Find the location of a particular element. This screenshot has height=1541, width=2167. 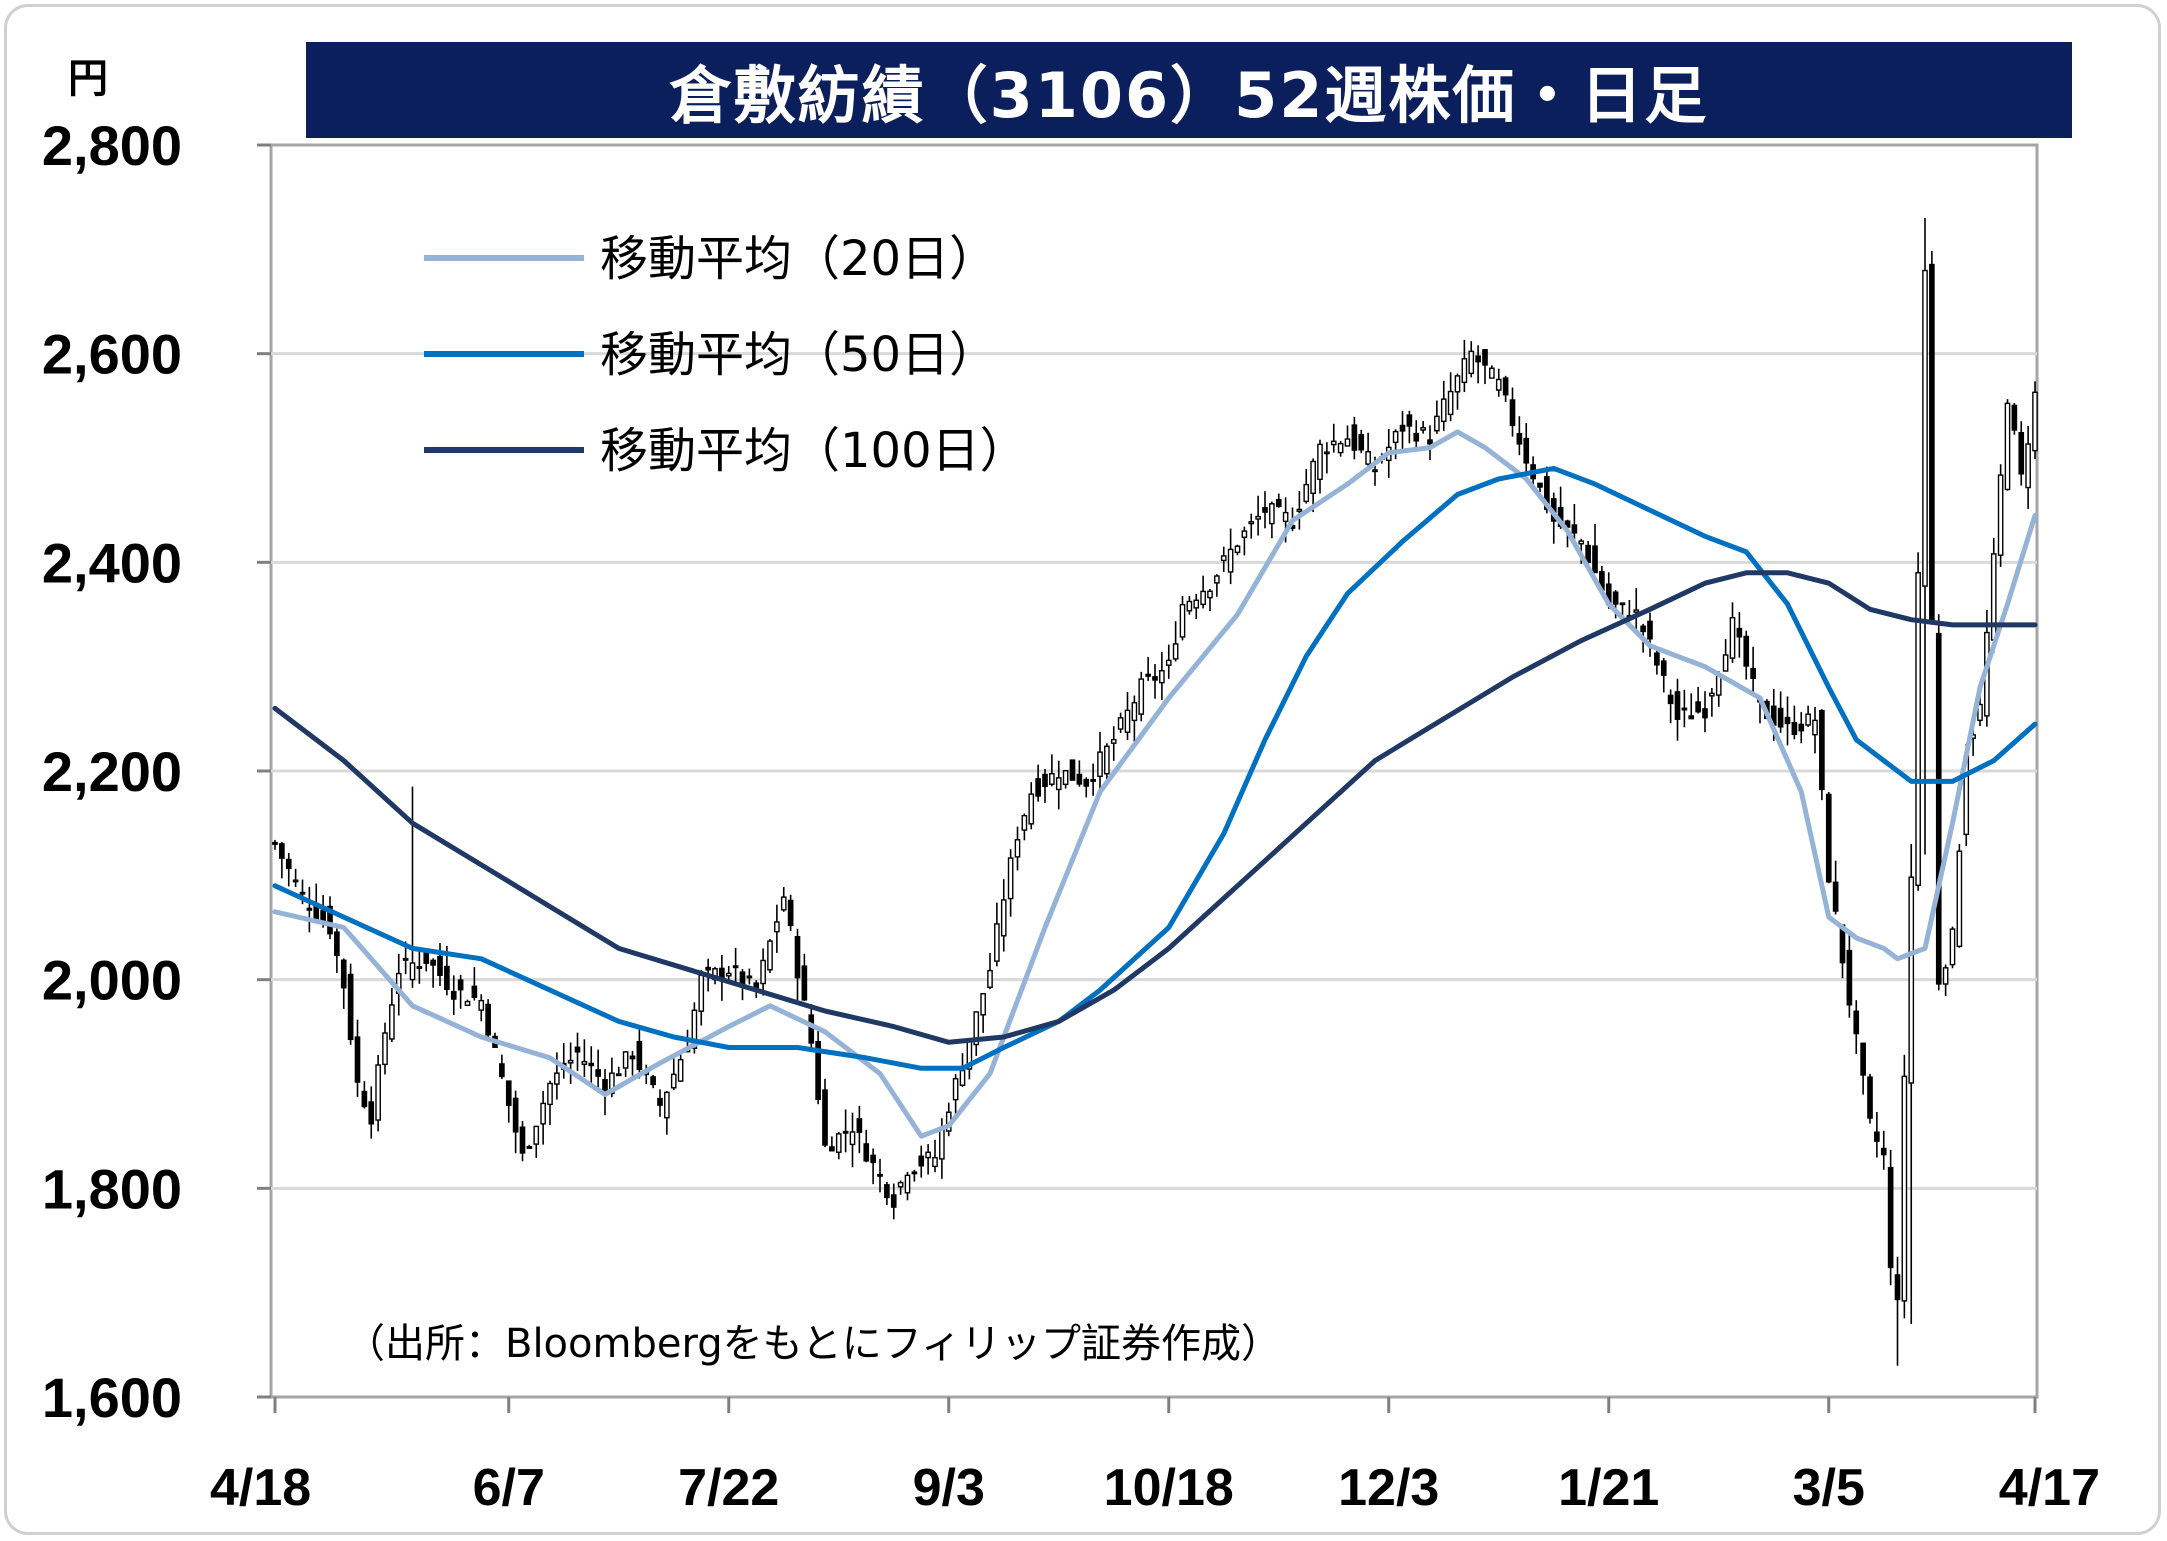

y-tick-label: 2,600 is located at coordinates (112, 354).